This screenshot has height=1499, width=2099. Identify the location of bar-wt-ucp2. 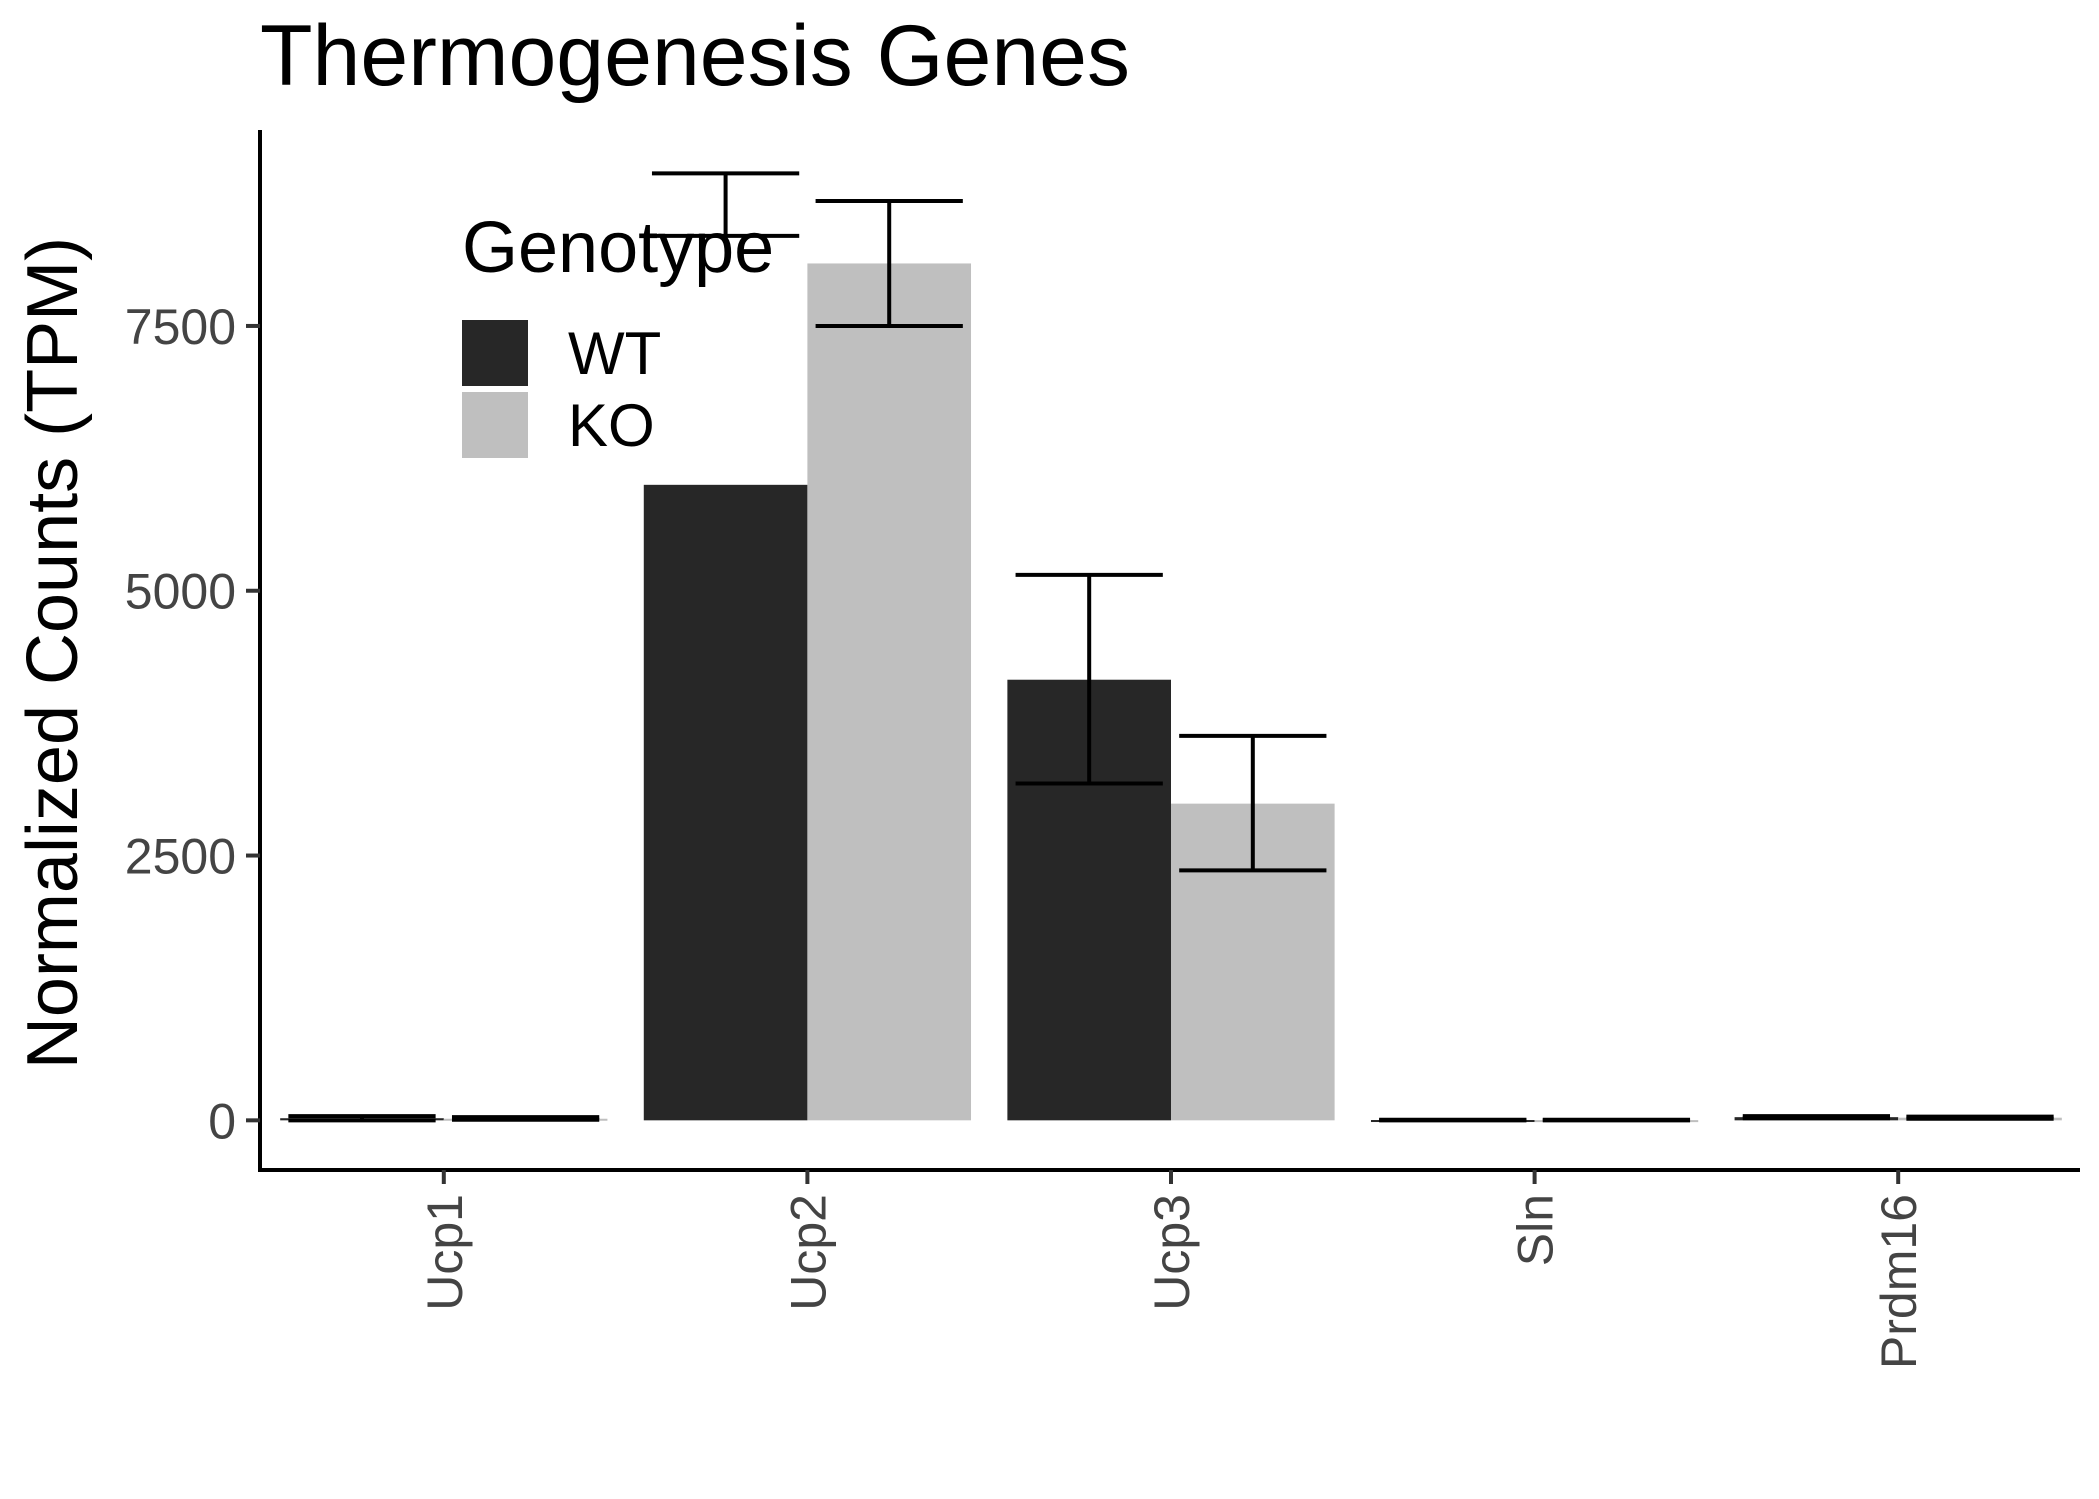
(725, 802).